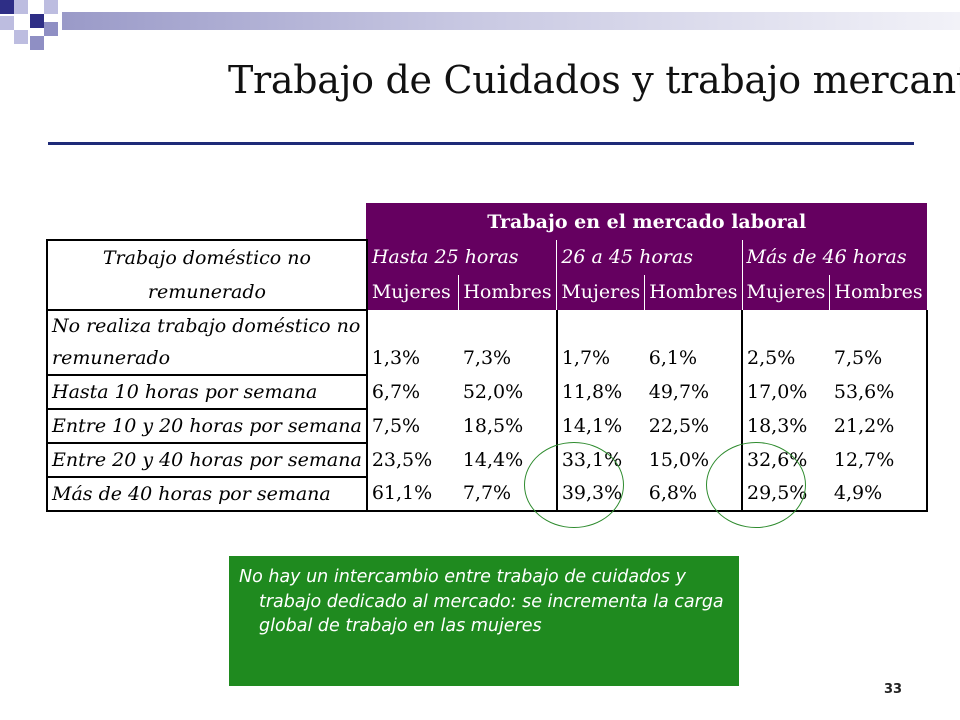 Image resolution: width=960 pixels, height=720 pixels. I want to click on table-cell: 2,5%, so click(771, 358).